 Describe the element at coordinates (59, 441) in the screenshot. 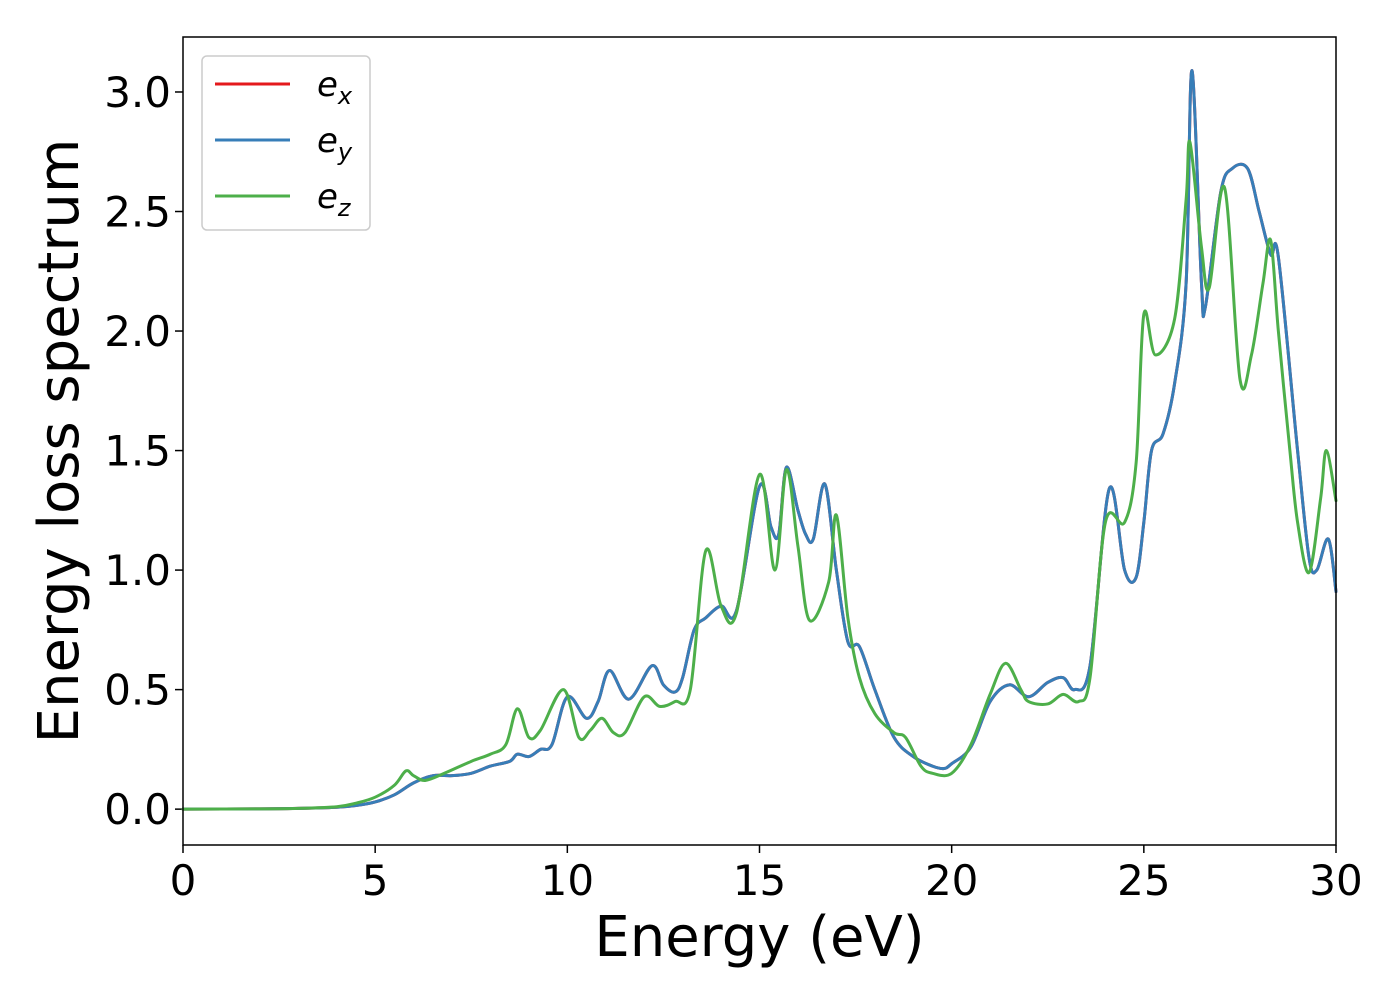

I see `y-axis-label: Energy loss spectrum` at that location.